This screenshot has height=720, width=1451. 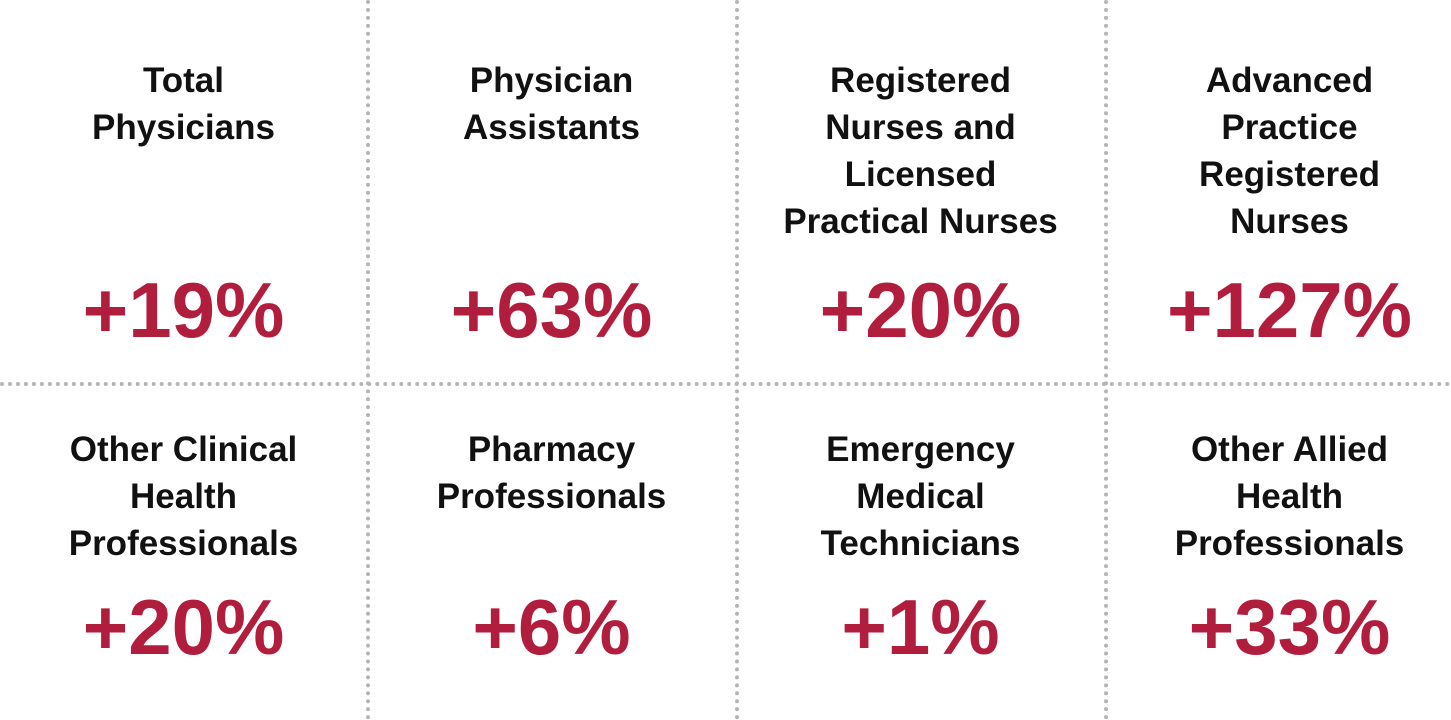 What do you see at coordinates (1289, 310) in the screenshot?
I see `stat-value: +127%` at bounding box center [1289, 310].